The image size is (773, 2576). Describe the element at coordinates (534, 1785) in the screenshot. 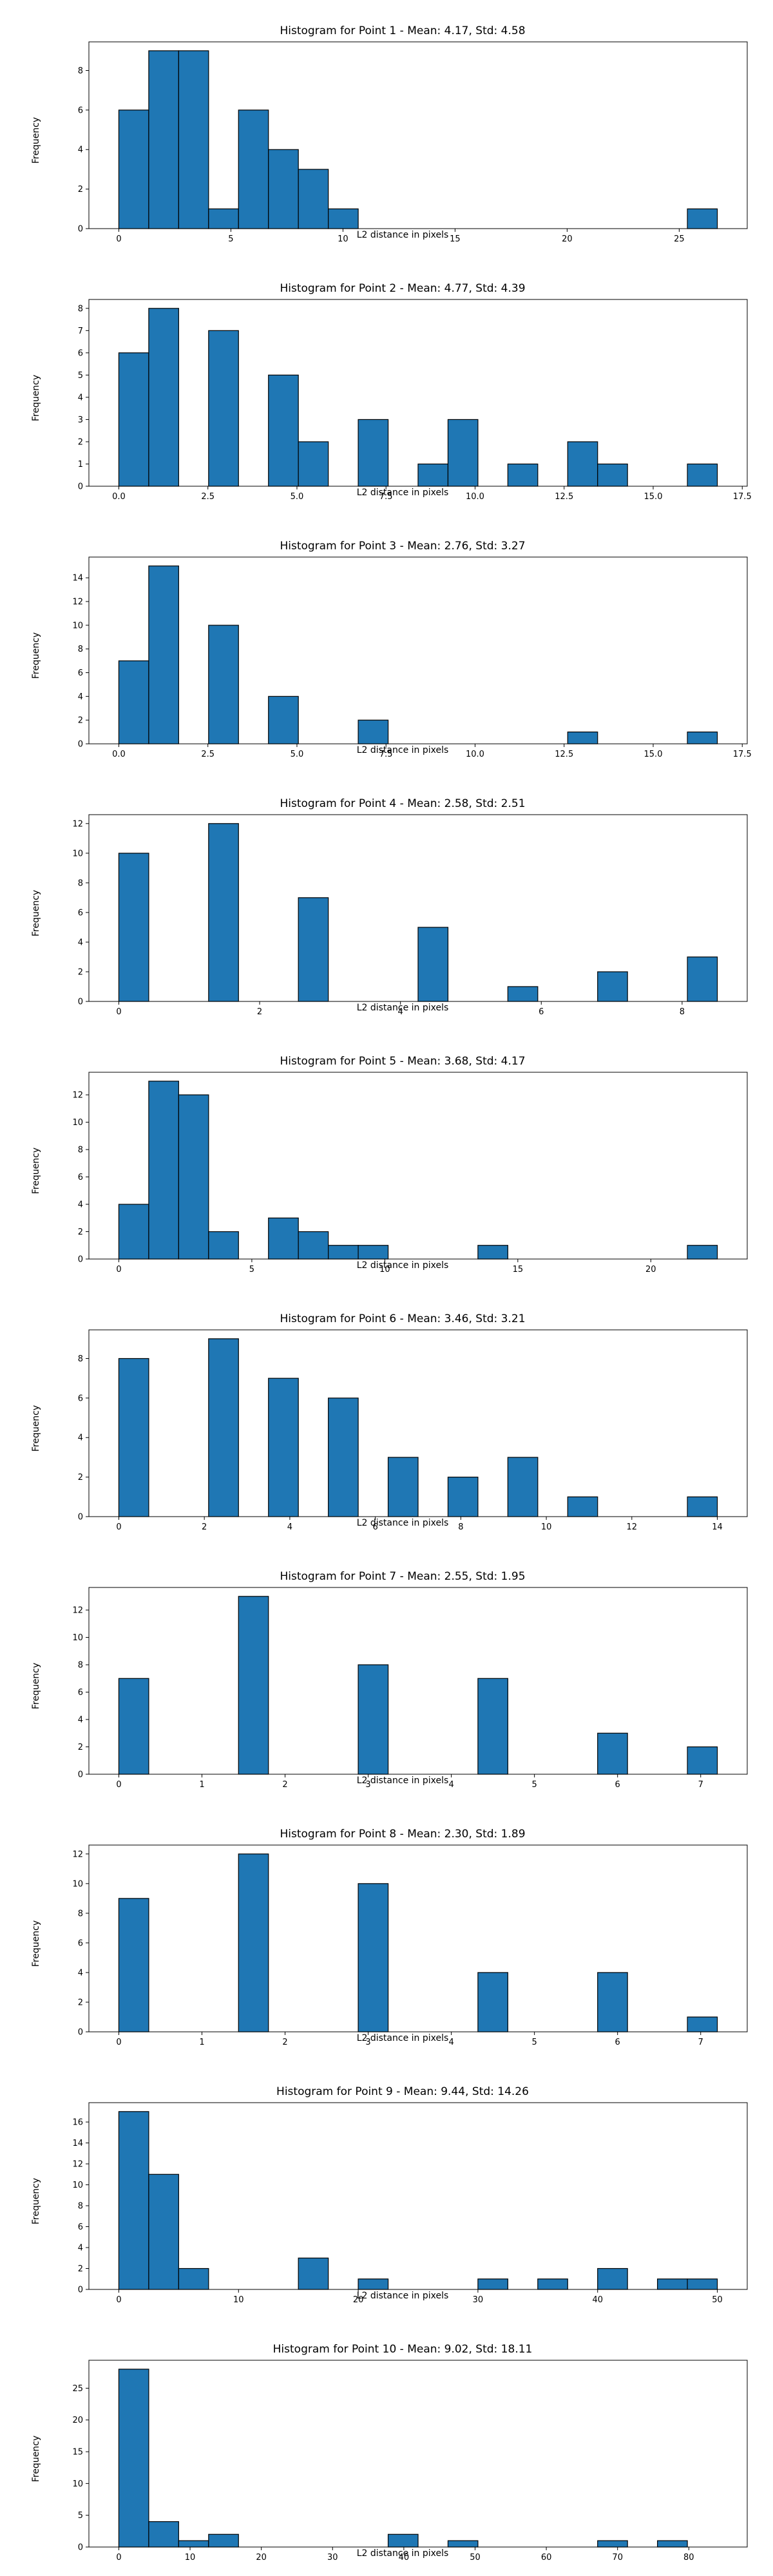

I see `x-tick-label: 5` at that location.